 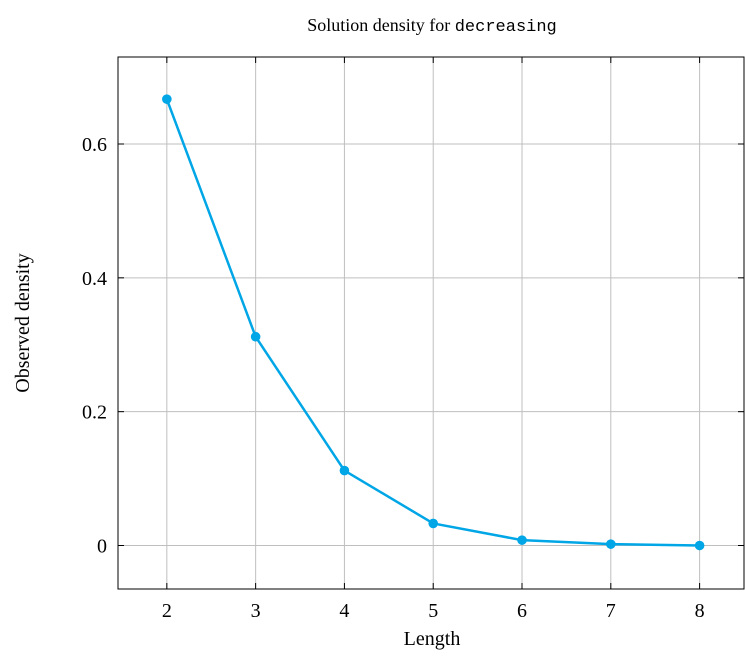 I want to click on x-tick-label: 7, so click(x=611, y=611).